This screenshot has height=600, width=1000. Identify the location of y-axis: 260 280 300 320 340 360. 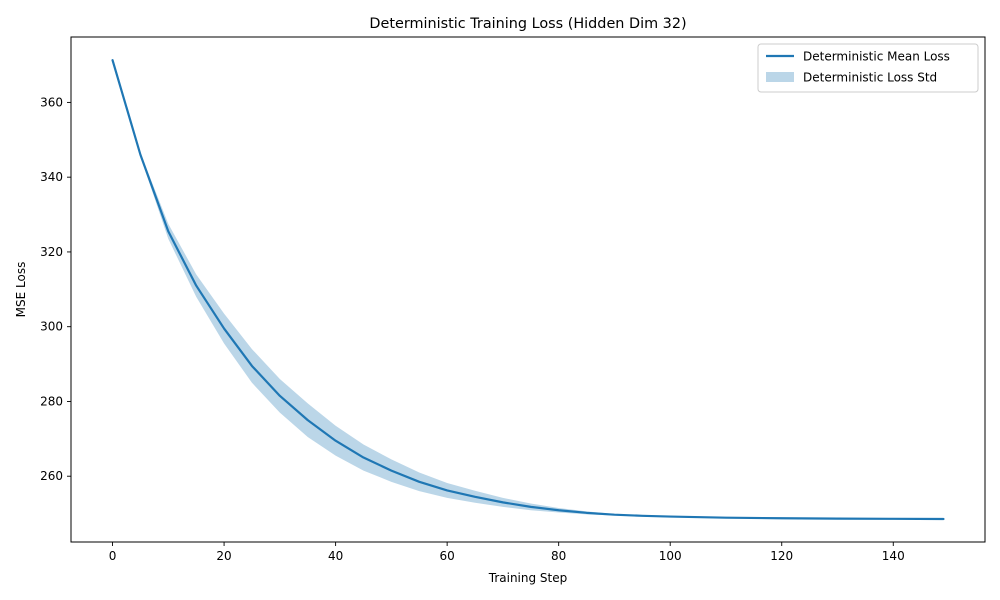
(55, 289).